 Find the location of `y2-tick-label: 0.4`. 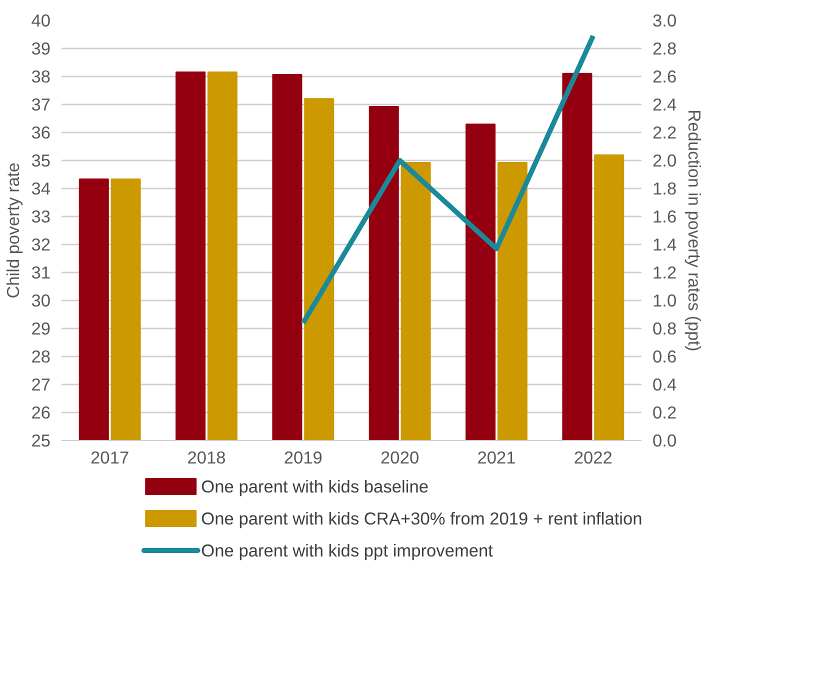

y2-tick-label: 0.4 is located at coordinates (664, 384).